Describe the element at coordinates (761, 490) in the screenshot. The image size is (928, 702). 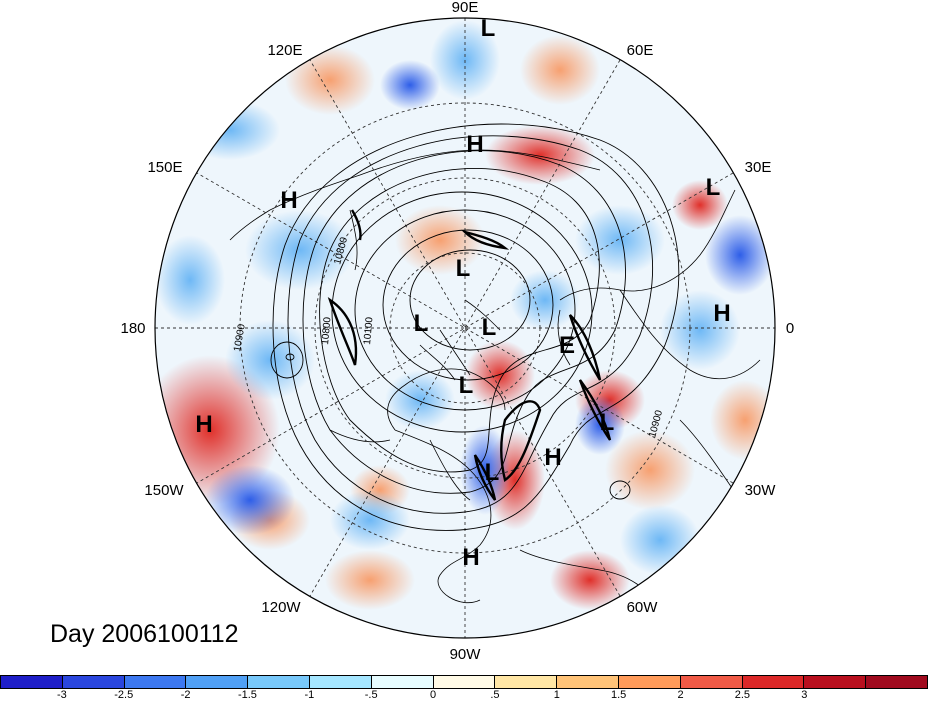
I see `lon-label-30w: 30W` at that location.